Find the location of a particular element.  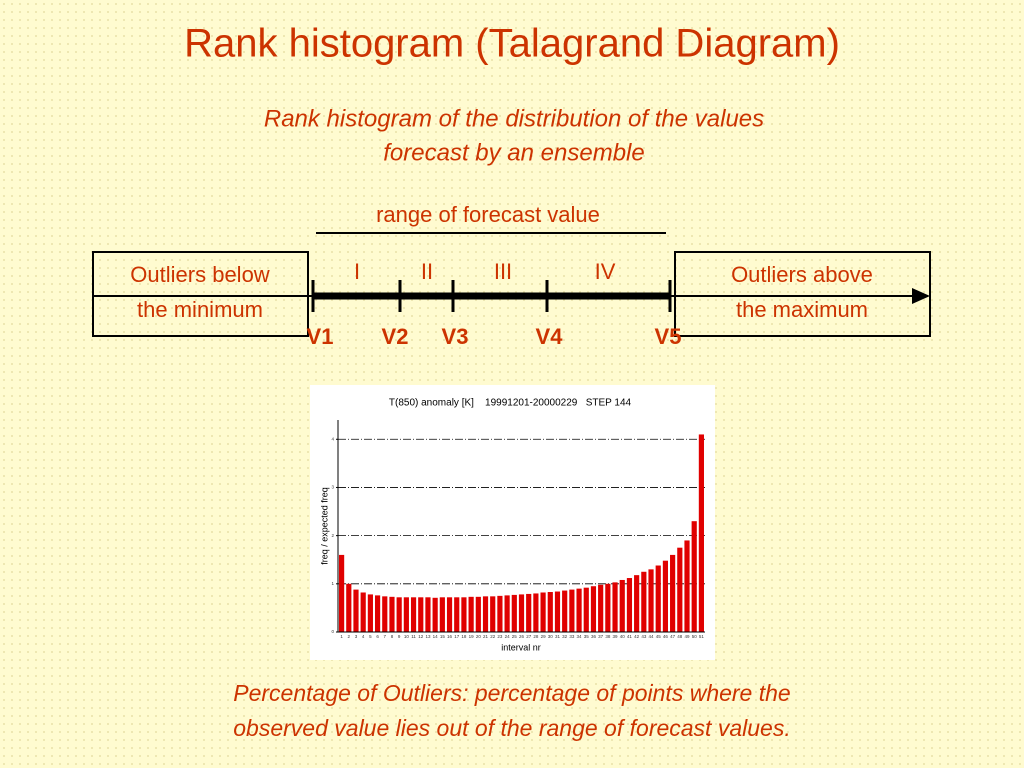

x-tick-label: 35 is located at coordinates (587, 636).